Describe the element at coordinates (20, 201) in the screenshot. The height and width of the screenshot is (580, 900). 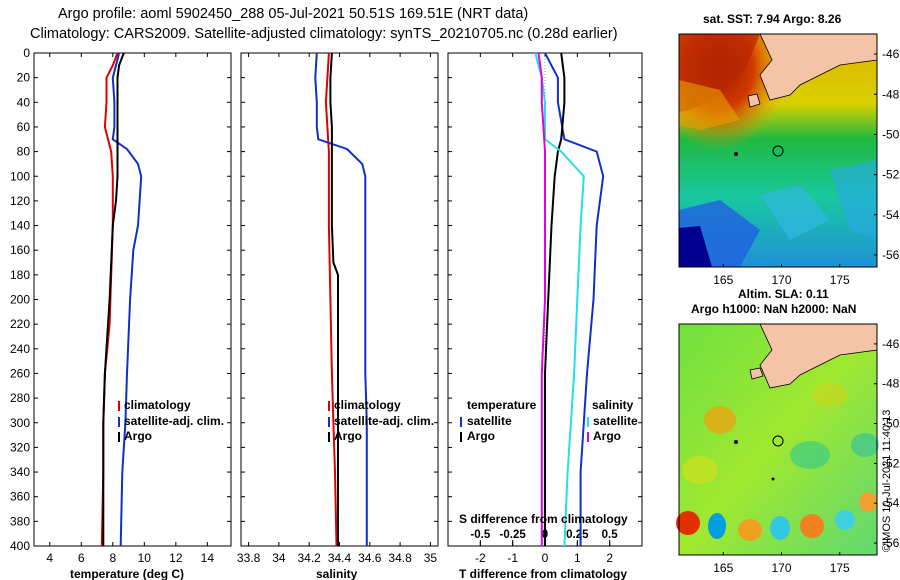
I see `ytick-label: 120` at that location.